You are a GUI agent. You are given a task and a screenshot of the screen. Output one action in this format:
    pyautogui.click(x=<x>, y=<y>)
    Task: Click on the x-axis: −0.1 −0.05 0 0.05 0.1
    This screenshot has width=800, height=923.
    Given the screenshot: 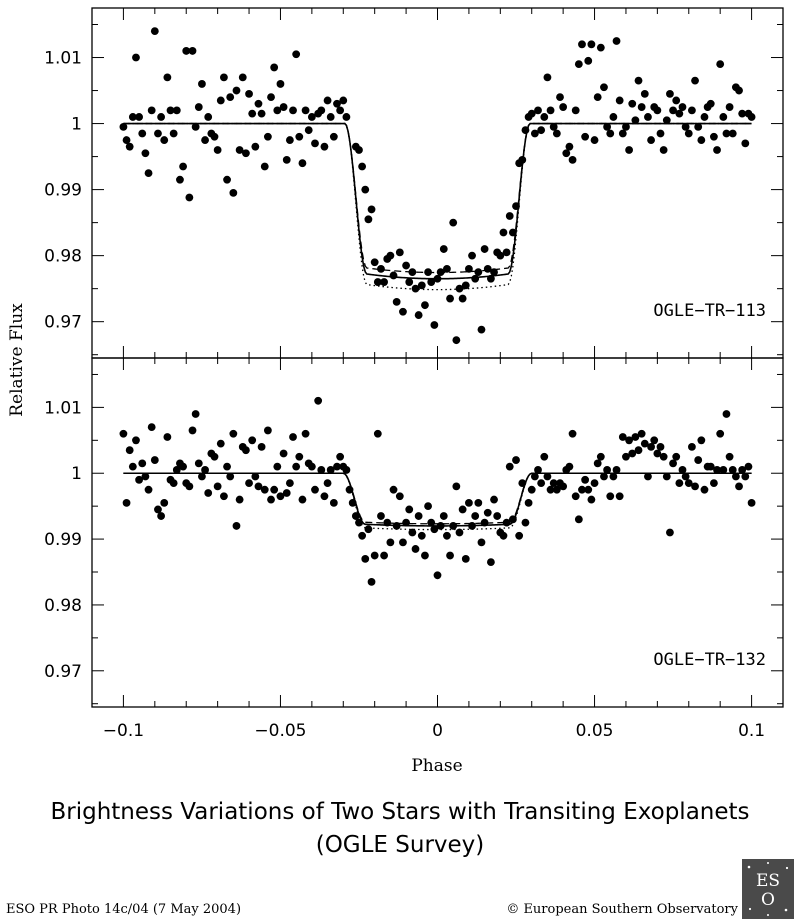 What is the action you would take?
    pyautogui.click(x=434, y=731)
    